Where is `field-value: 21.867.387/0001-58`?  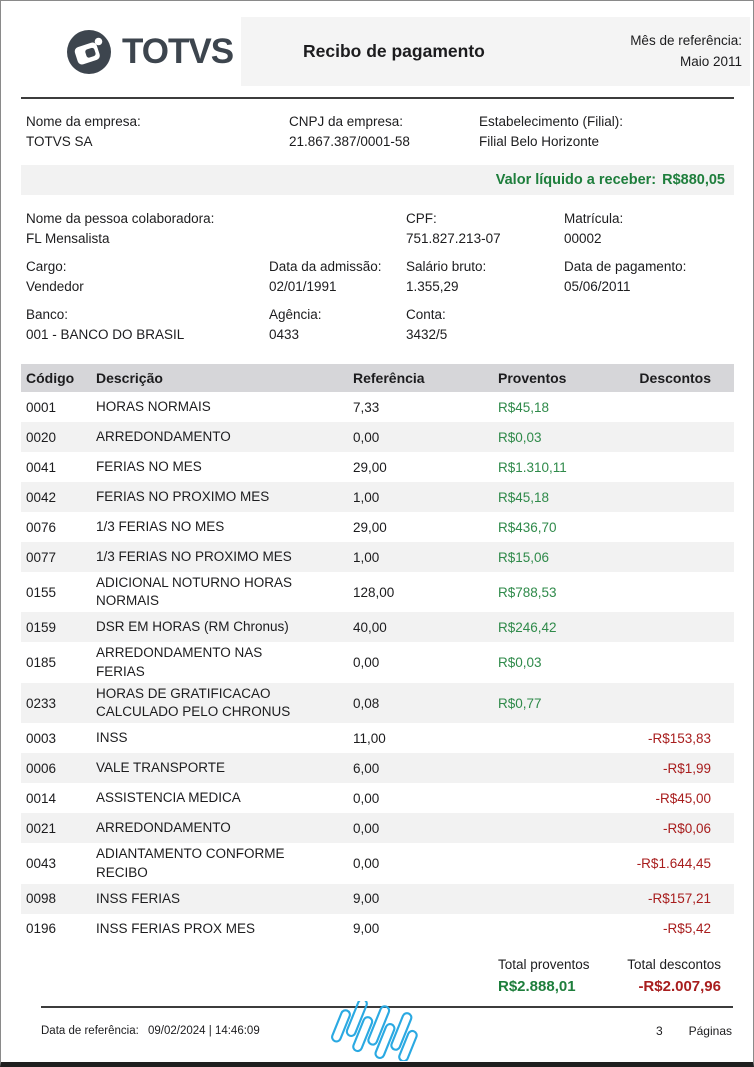
field-value: 21.867.387/0001-58 is located at coordinates (349, 141).